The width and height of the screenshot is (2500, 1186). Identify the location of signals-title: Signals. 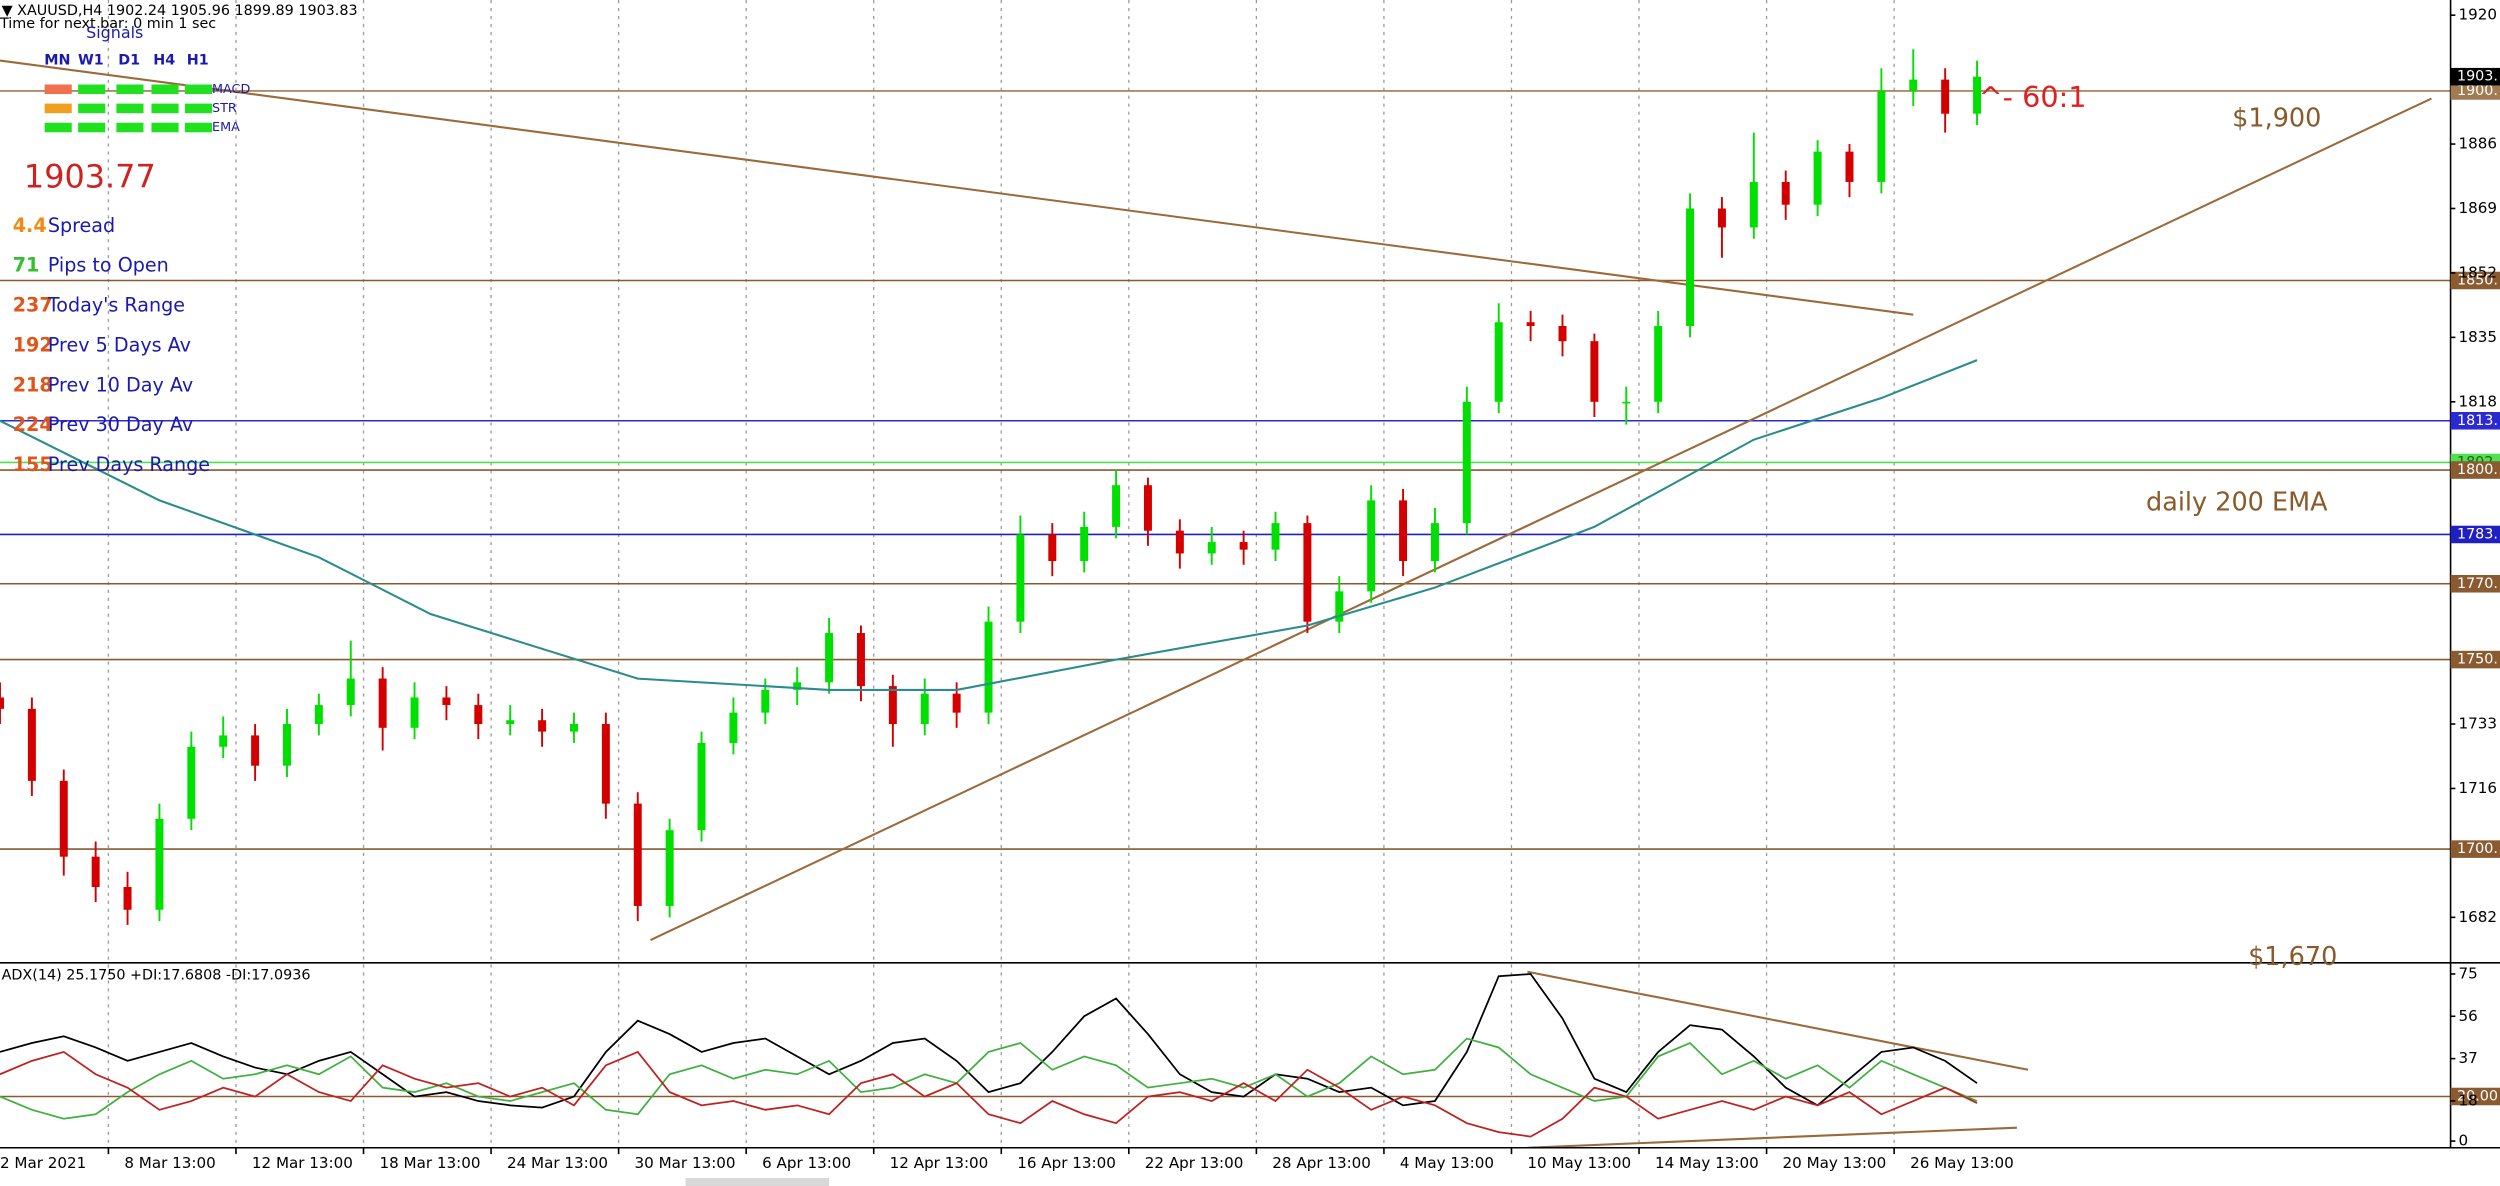
(114, 32).